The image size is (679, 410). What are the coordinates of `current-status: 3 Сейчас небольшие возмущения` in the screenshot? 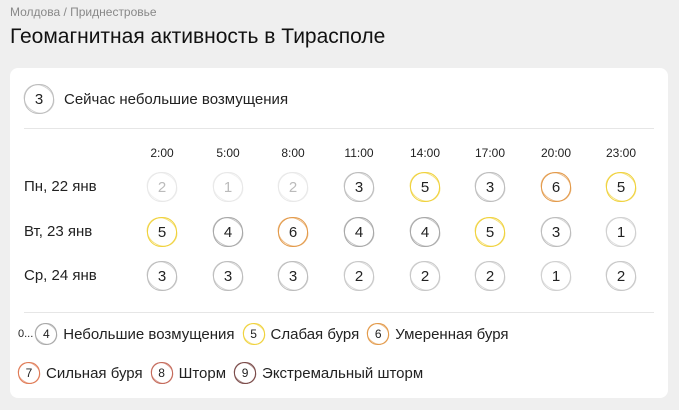 It's located at (156, 99).